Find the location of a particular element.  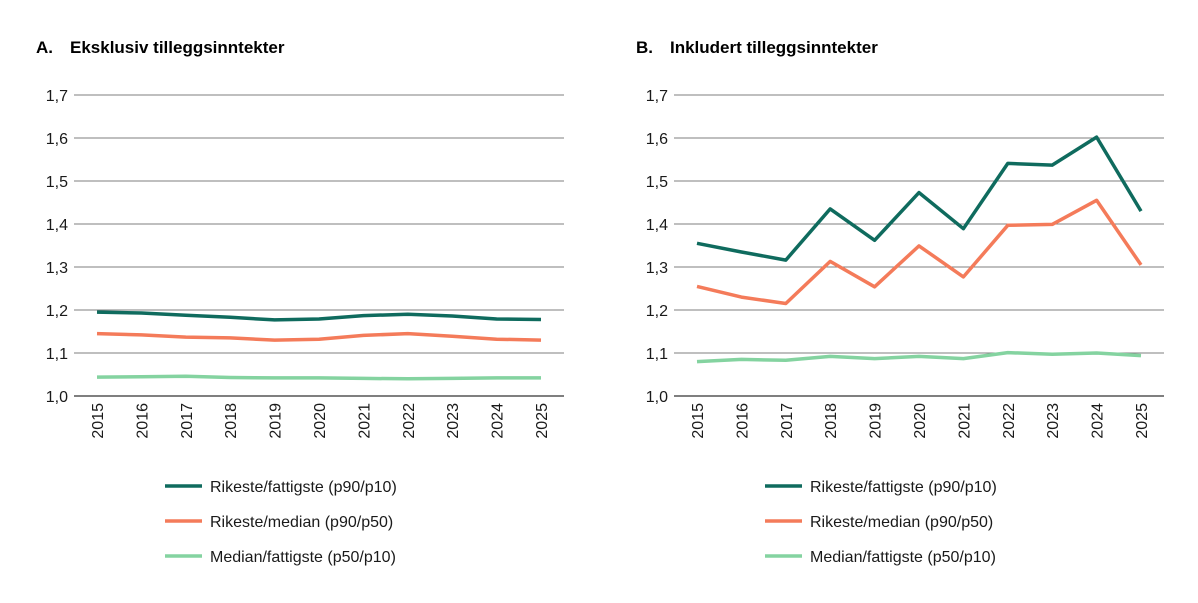

panel-a-letter: A. is located at coordinates (44, 47).